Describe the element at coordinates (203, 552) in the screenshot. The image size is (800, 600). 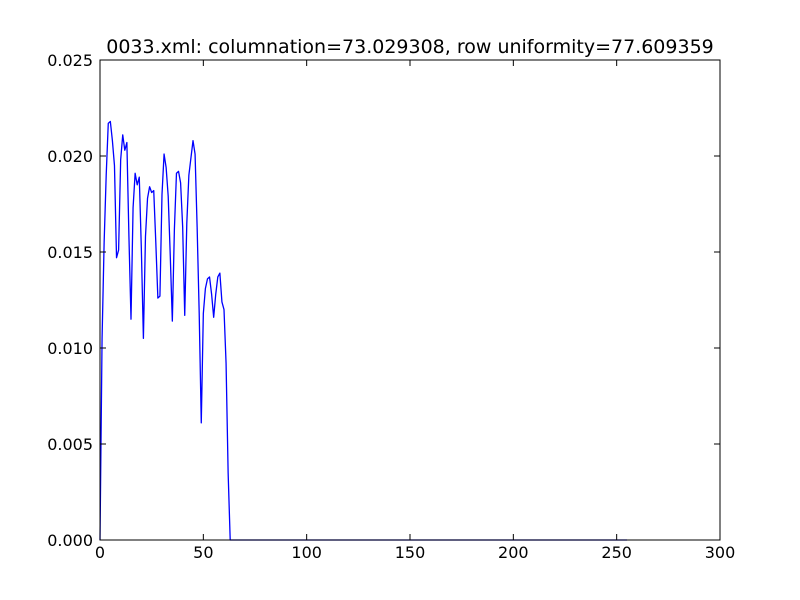
I see `x-tick-label: 50` at that location.